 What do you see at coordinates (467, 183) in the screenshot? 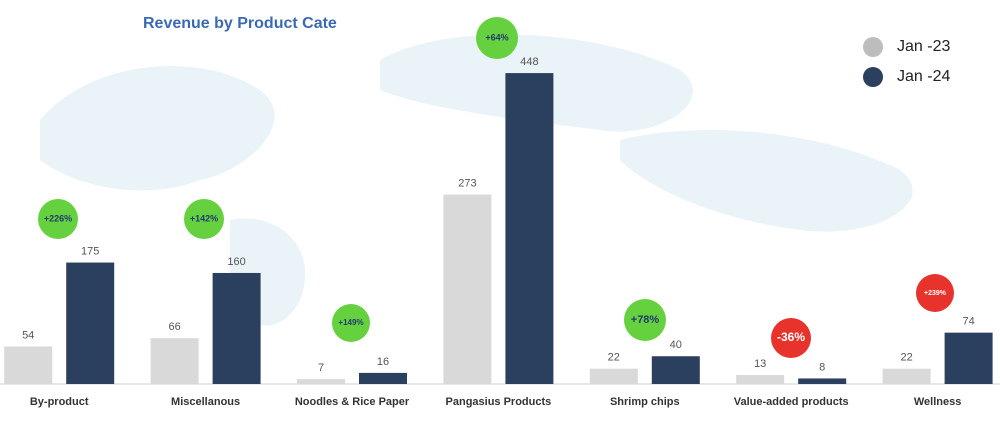
I see `value-label: 273` at bounding box center [467, 183].